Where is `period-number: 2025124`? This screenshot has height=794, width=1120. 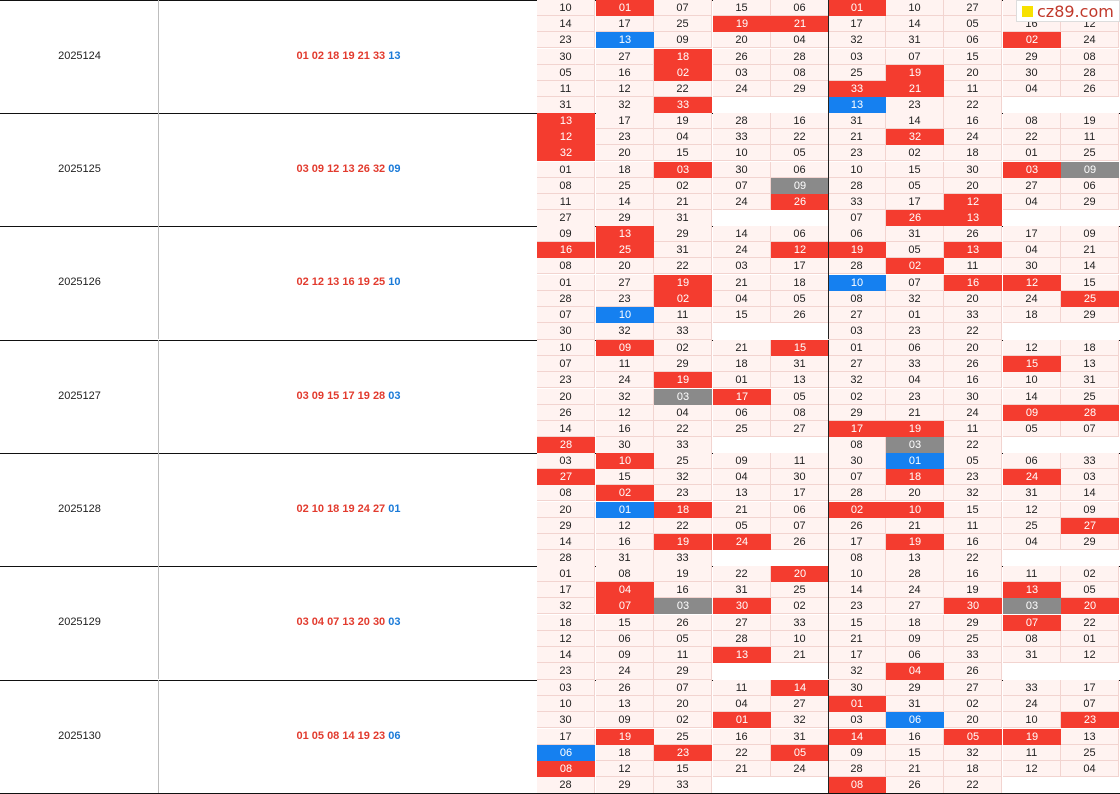
period-number: 2025124 is located at coordinates (79, 56).